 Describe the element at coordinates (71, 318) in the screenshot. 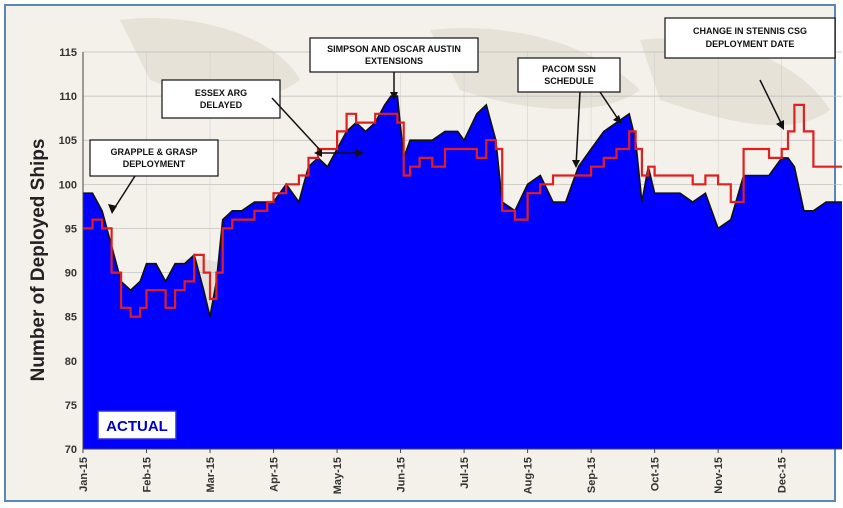

I see `y-tick-label: 85` at that location.